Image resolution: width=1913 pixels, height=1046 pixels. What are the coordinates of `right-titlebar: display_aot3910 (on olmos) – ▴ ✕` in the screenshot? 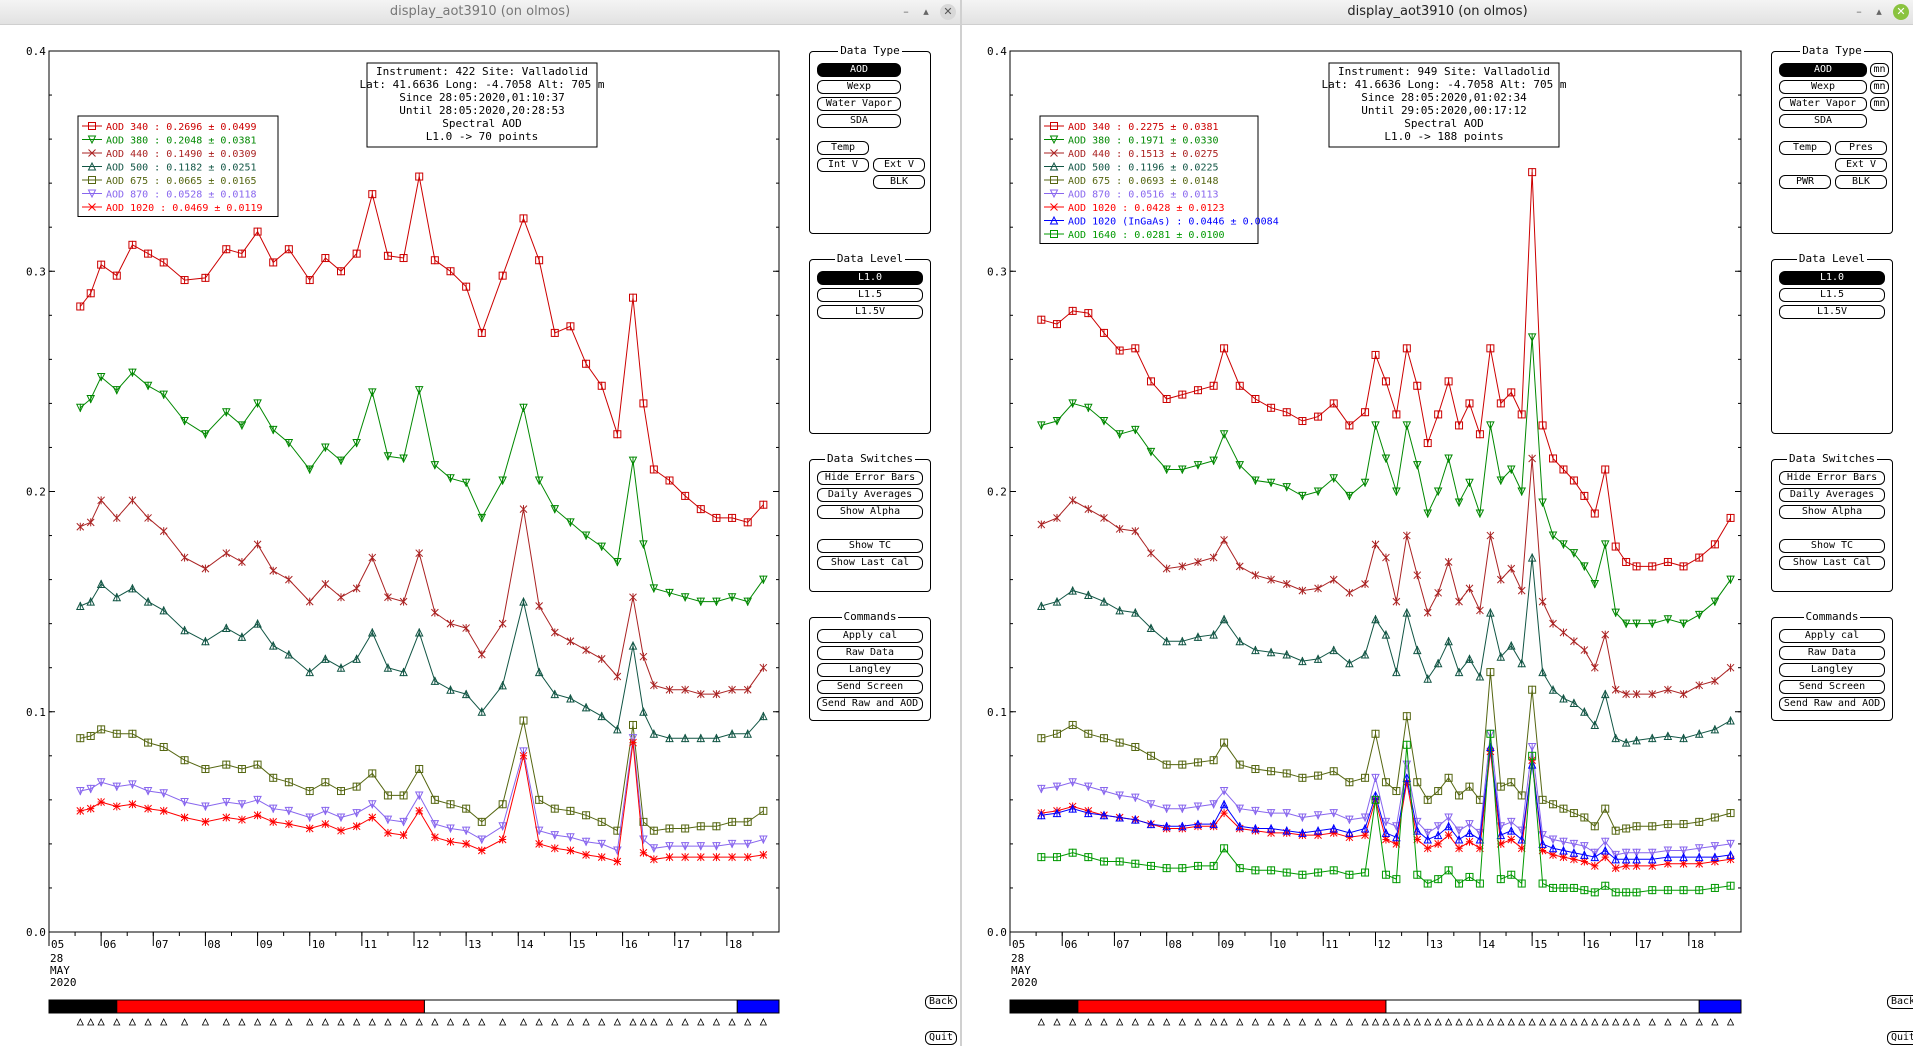 It's located at (1437, 12).